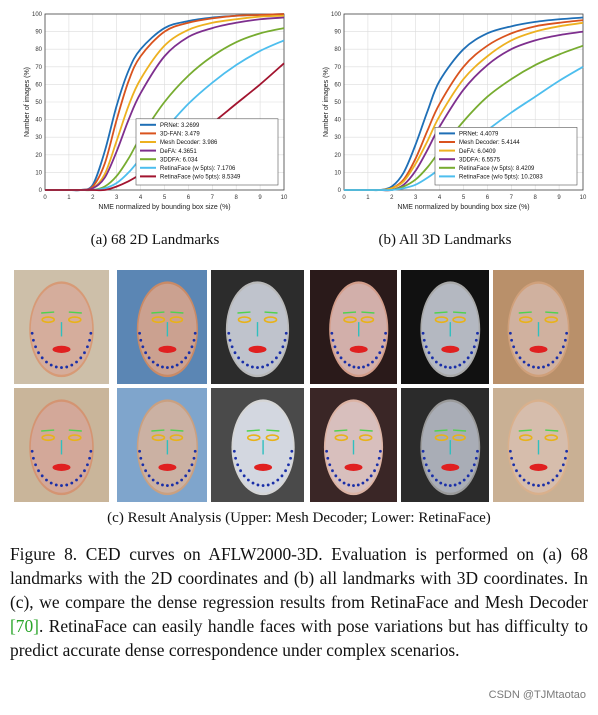 The height and width of the screenshot is (715, 598). I want to click on legend-entry: 3D-FAN: 3.479, so click(180, 135).